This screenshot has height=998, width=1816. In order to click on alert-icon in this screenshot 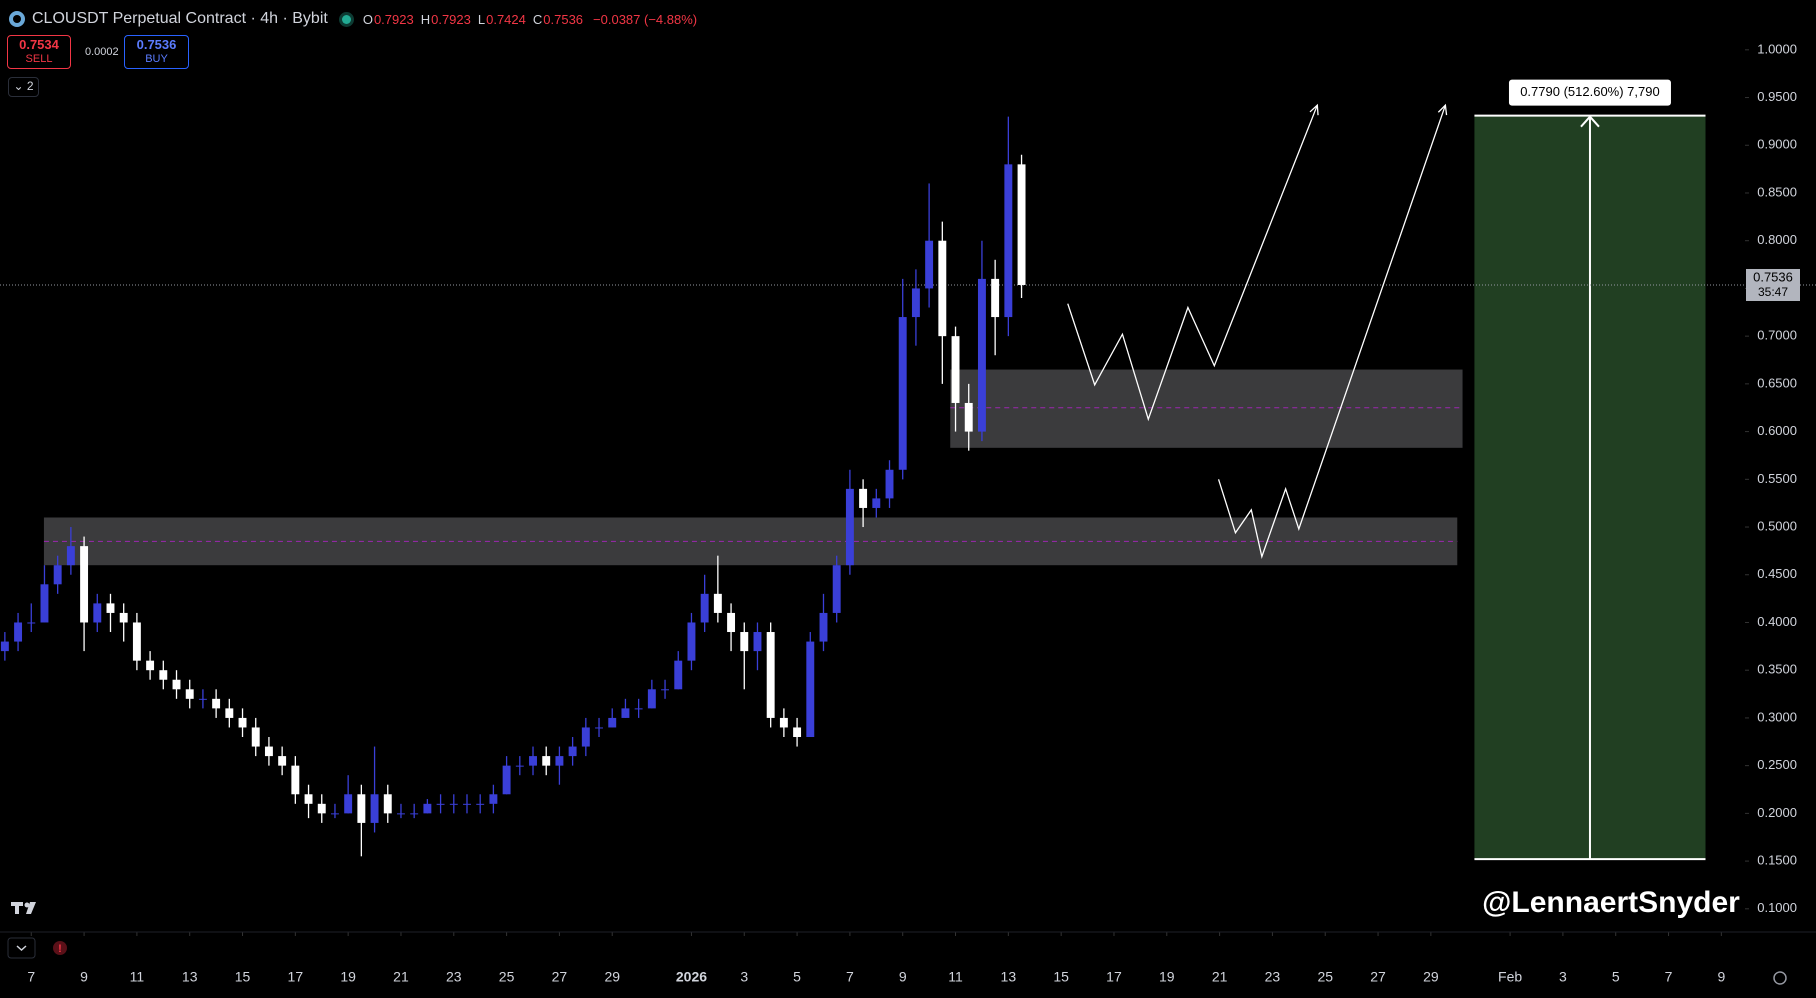, I will do `click(60, 948)`.